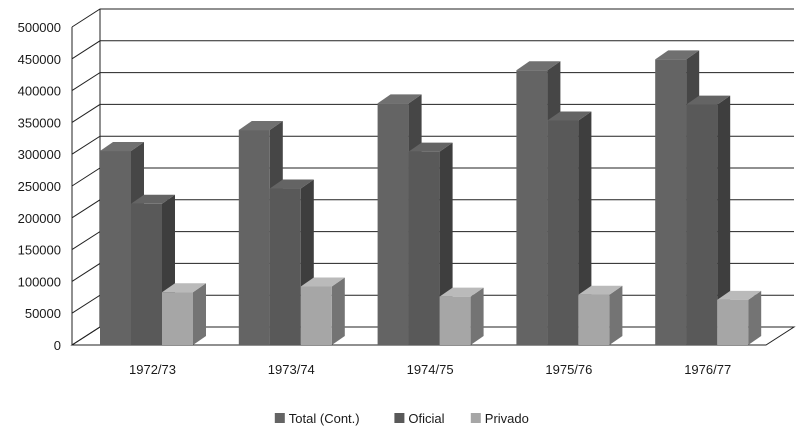 This screenshot has height=437, width=811. I want to click on legend-item: Privado, so click(499, 418).